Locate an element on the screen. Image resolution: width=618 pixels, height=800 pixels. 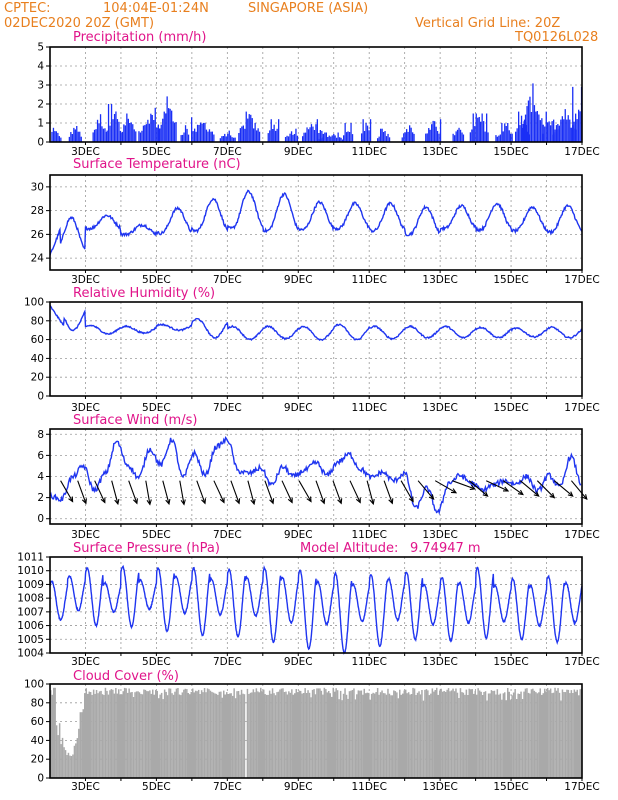
wind-frame is located at coordinates (316, 476).